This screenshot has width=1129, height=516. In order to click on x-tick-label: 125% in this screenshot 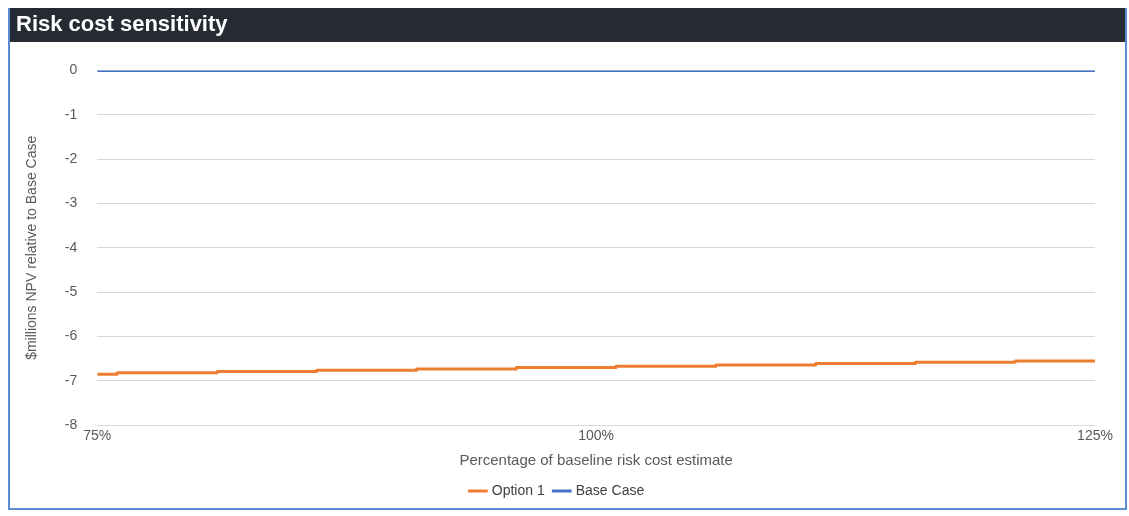, I will do `click(1095, 435)`.